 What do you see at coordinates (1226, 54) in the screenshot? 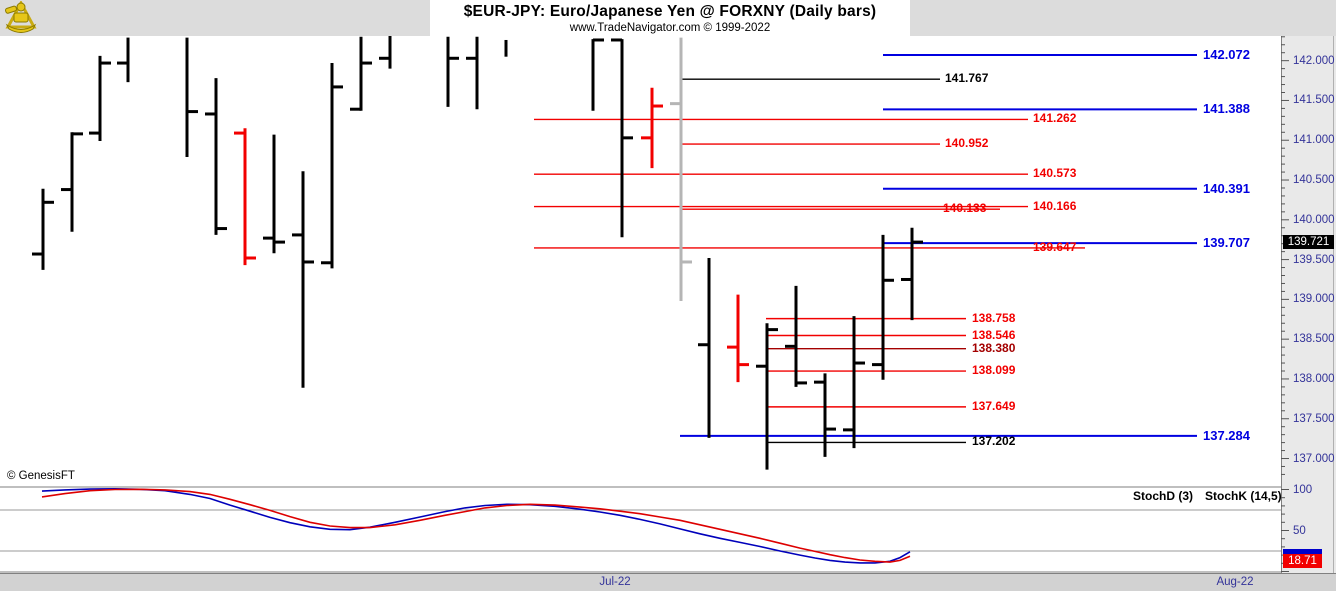
I see `price-level-label: 142.072` at bounding box center [1226, 54].